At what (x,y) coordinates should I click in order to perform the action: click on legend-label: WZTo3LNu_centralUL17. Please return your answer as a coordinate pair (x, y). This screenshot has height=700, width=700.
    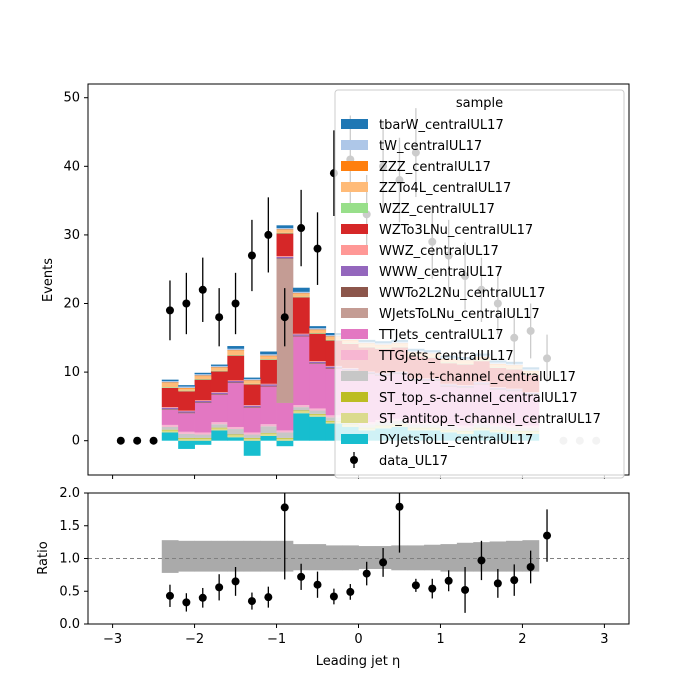
    Looking at the image, I should click on (456, 230).